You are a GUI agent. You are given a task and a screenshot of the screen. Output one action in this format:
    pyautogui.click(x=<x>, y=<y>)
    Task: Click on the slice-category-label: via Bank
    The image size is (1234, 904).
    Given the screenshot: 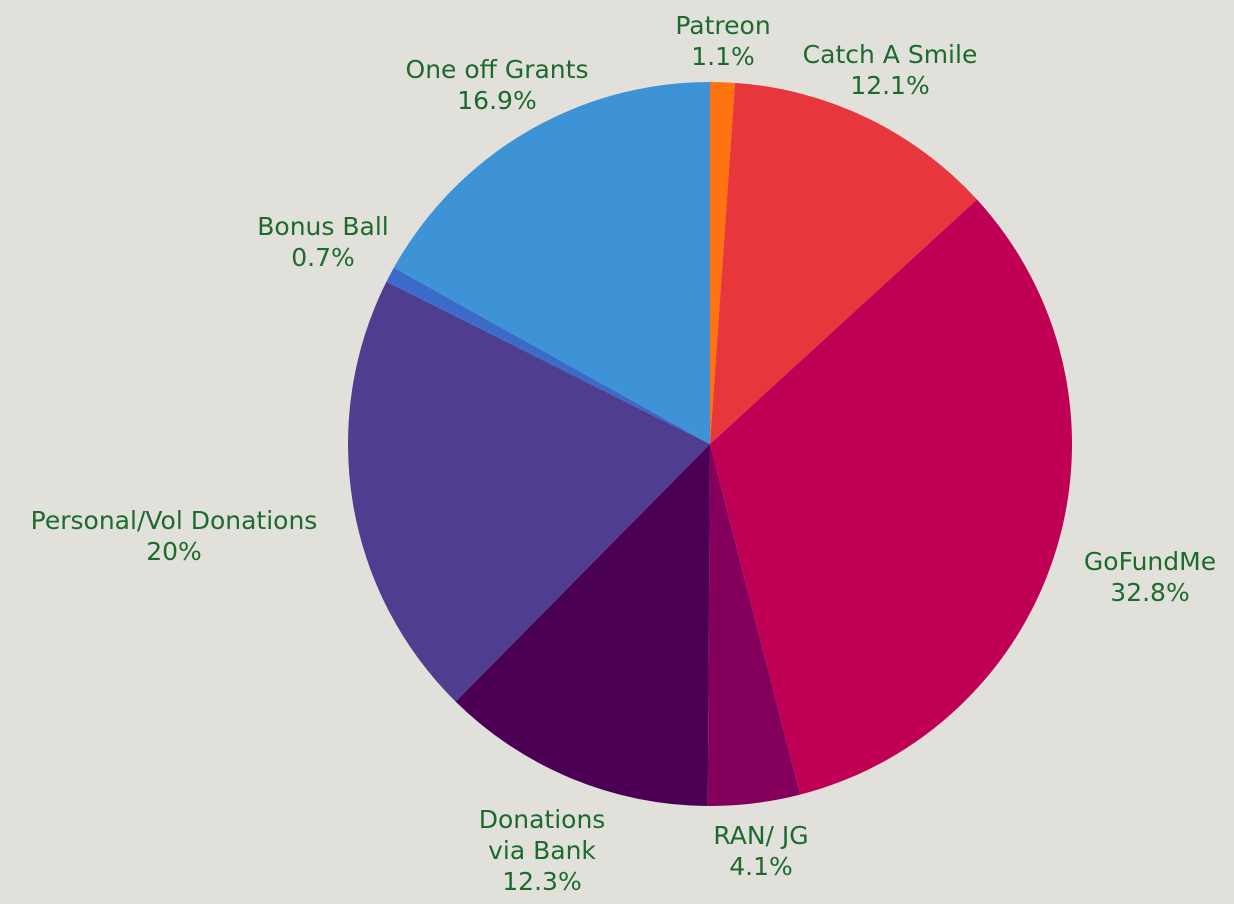 What is the action you would take?
    pyautogui.click(x=542, y=850)
    